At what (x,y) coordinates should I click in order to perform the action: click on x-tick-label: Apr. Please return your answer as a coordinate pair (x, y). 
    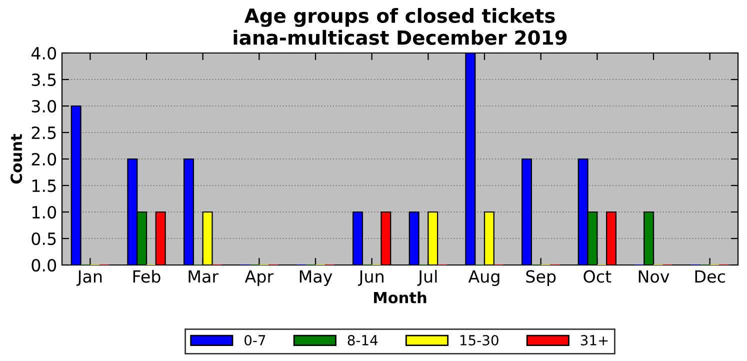
    Looking at the image, I should click on (259, 278).